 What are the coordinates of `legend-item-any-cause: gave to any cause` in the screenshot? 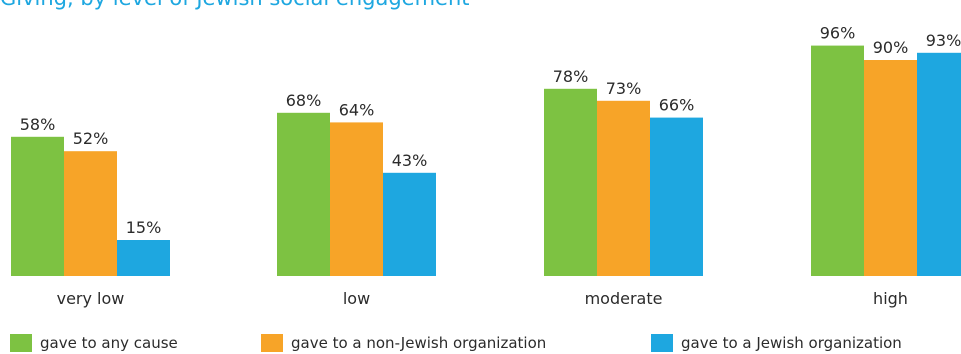 It's located at (94, 343).